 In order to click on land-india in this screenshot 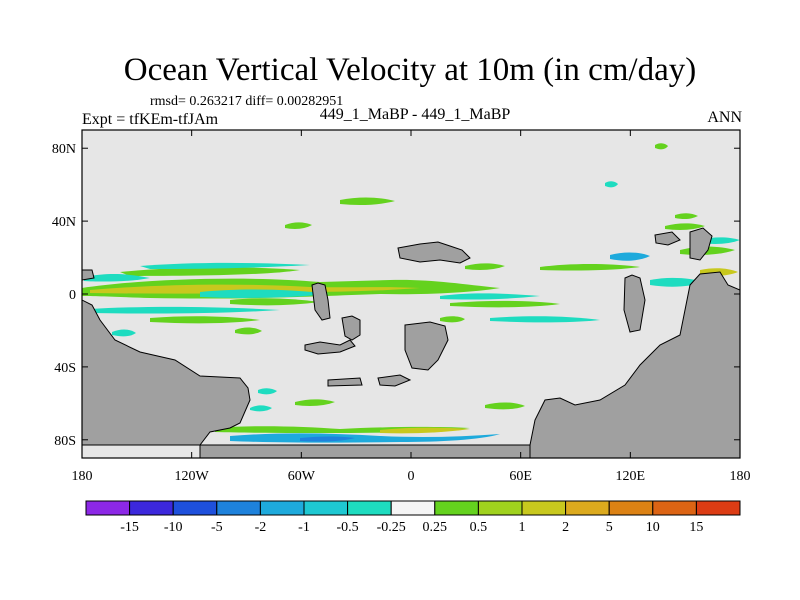, I will do `click(634, 303)`.